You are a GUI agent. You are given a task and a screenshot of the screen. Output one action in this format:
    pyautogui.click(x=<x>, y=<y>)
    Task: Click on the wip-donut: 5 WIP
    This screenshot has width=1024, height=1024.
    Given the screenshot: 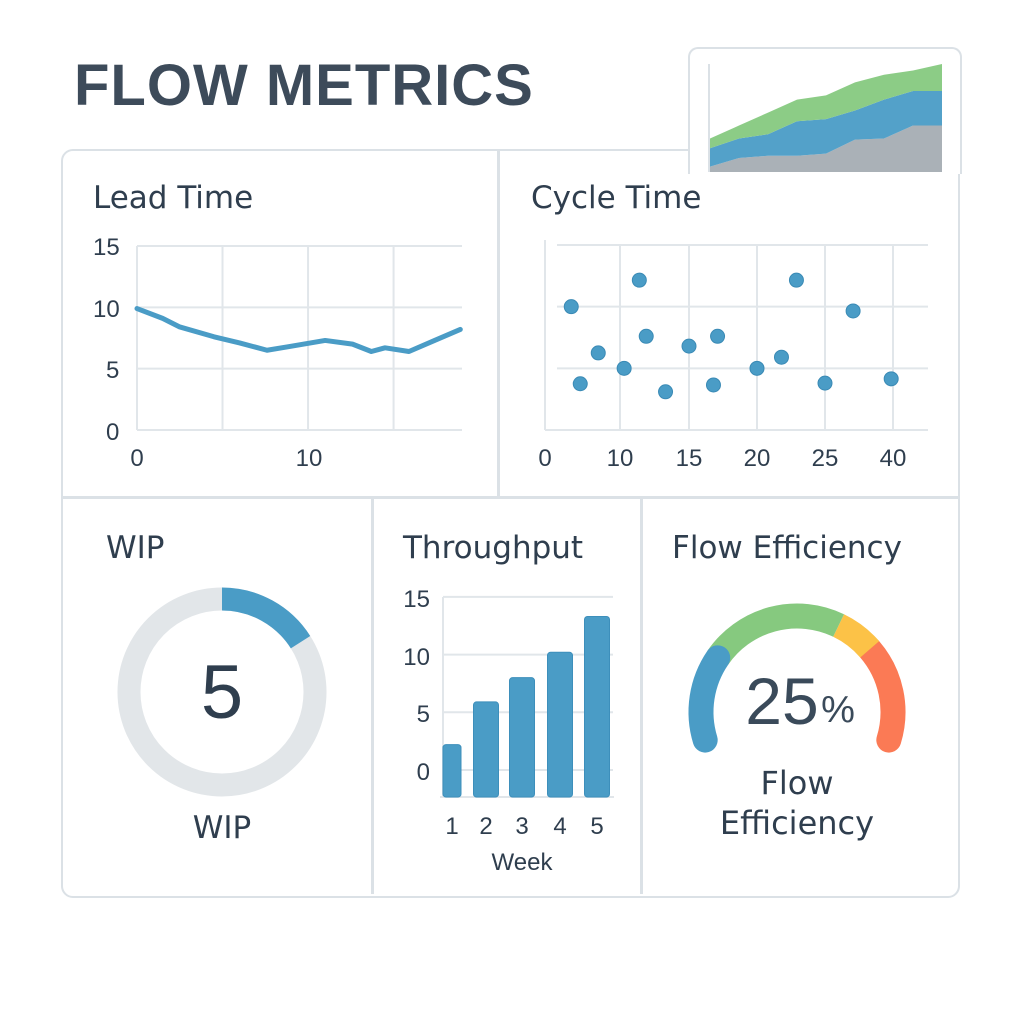 What is the action you would take?
    pyautogui.click(x=222, y=716)
    